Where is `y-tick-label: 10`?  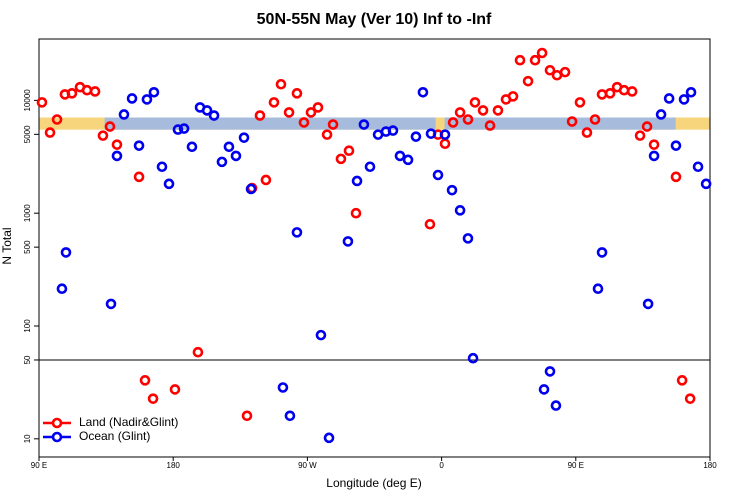 y-tick-label: 10 is located at coordinates (27, 438).